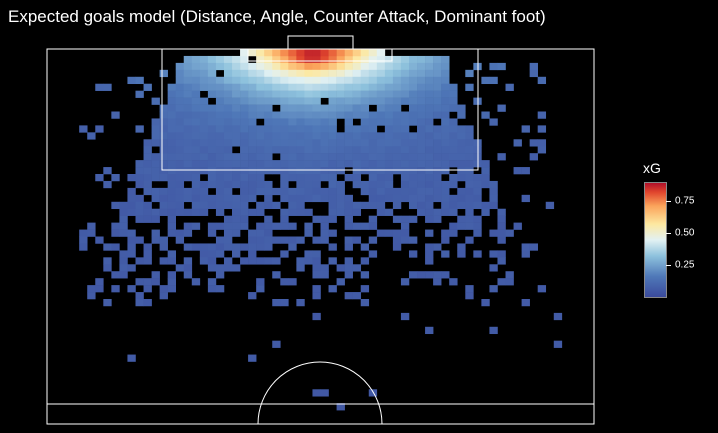 The image size is (718, 433). What do you see at coordinates (558, 344) in the screenshot?
I see `heatmap-cell-isolated` at bounding box center [558, 344].